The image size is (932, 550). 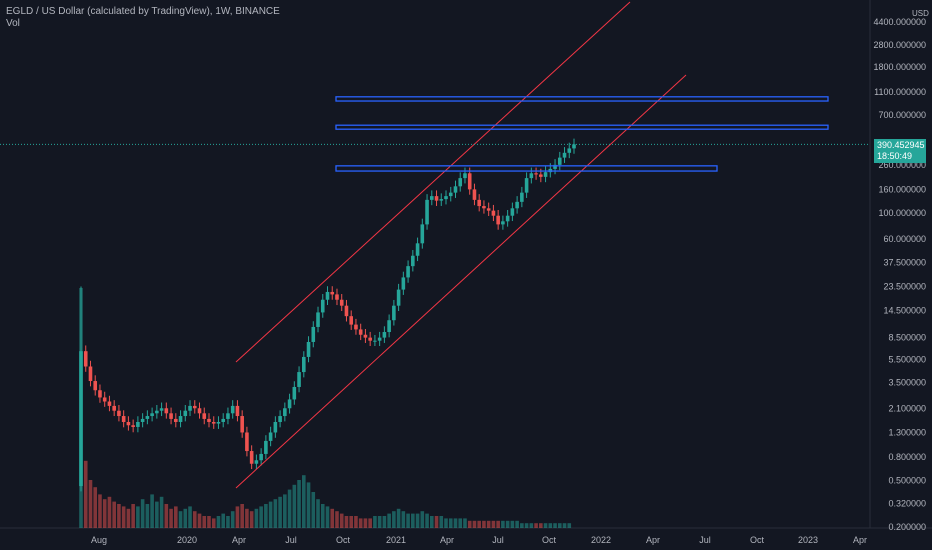 What do you see at coordinates (99, 540) in the screenshot?
I see `time-tick-label: Aug` at bounding box center [99, 540].